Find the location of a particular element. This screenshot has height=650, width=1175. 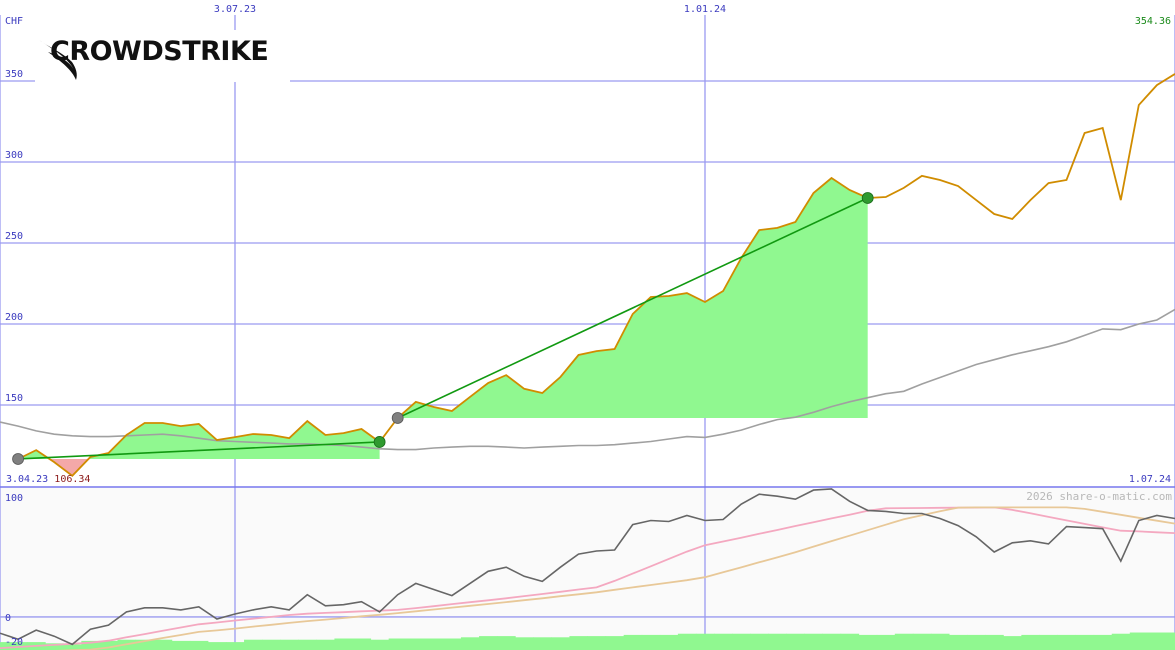

y-tick-label: 200 is located at coordinates (14, 317).